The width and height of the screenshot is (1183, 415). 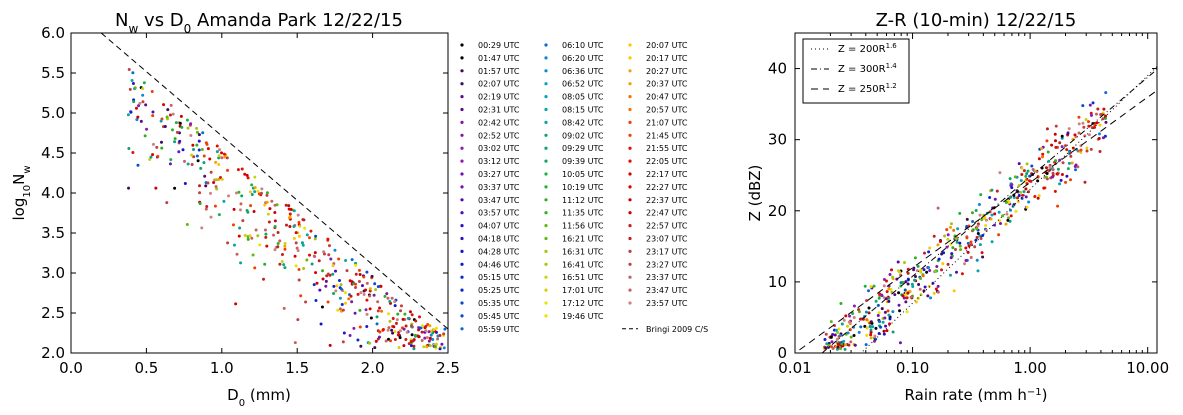 I want to click on legend-label: 22:57 UTC, so click(x=667, y=226).